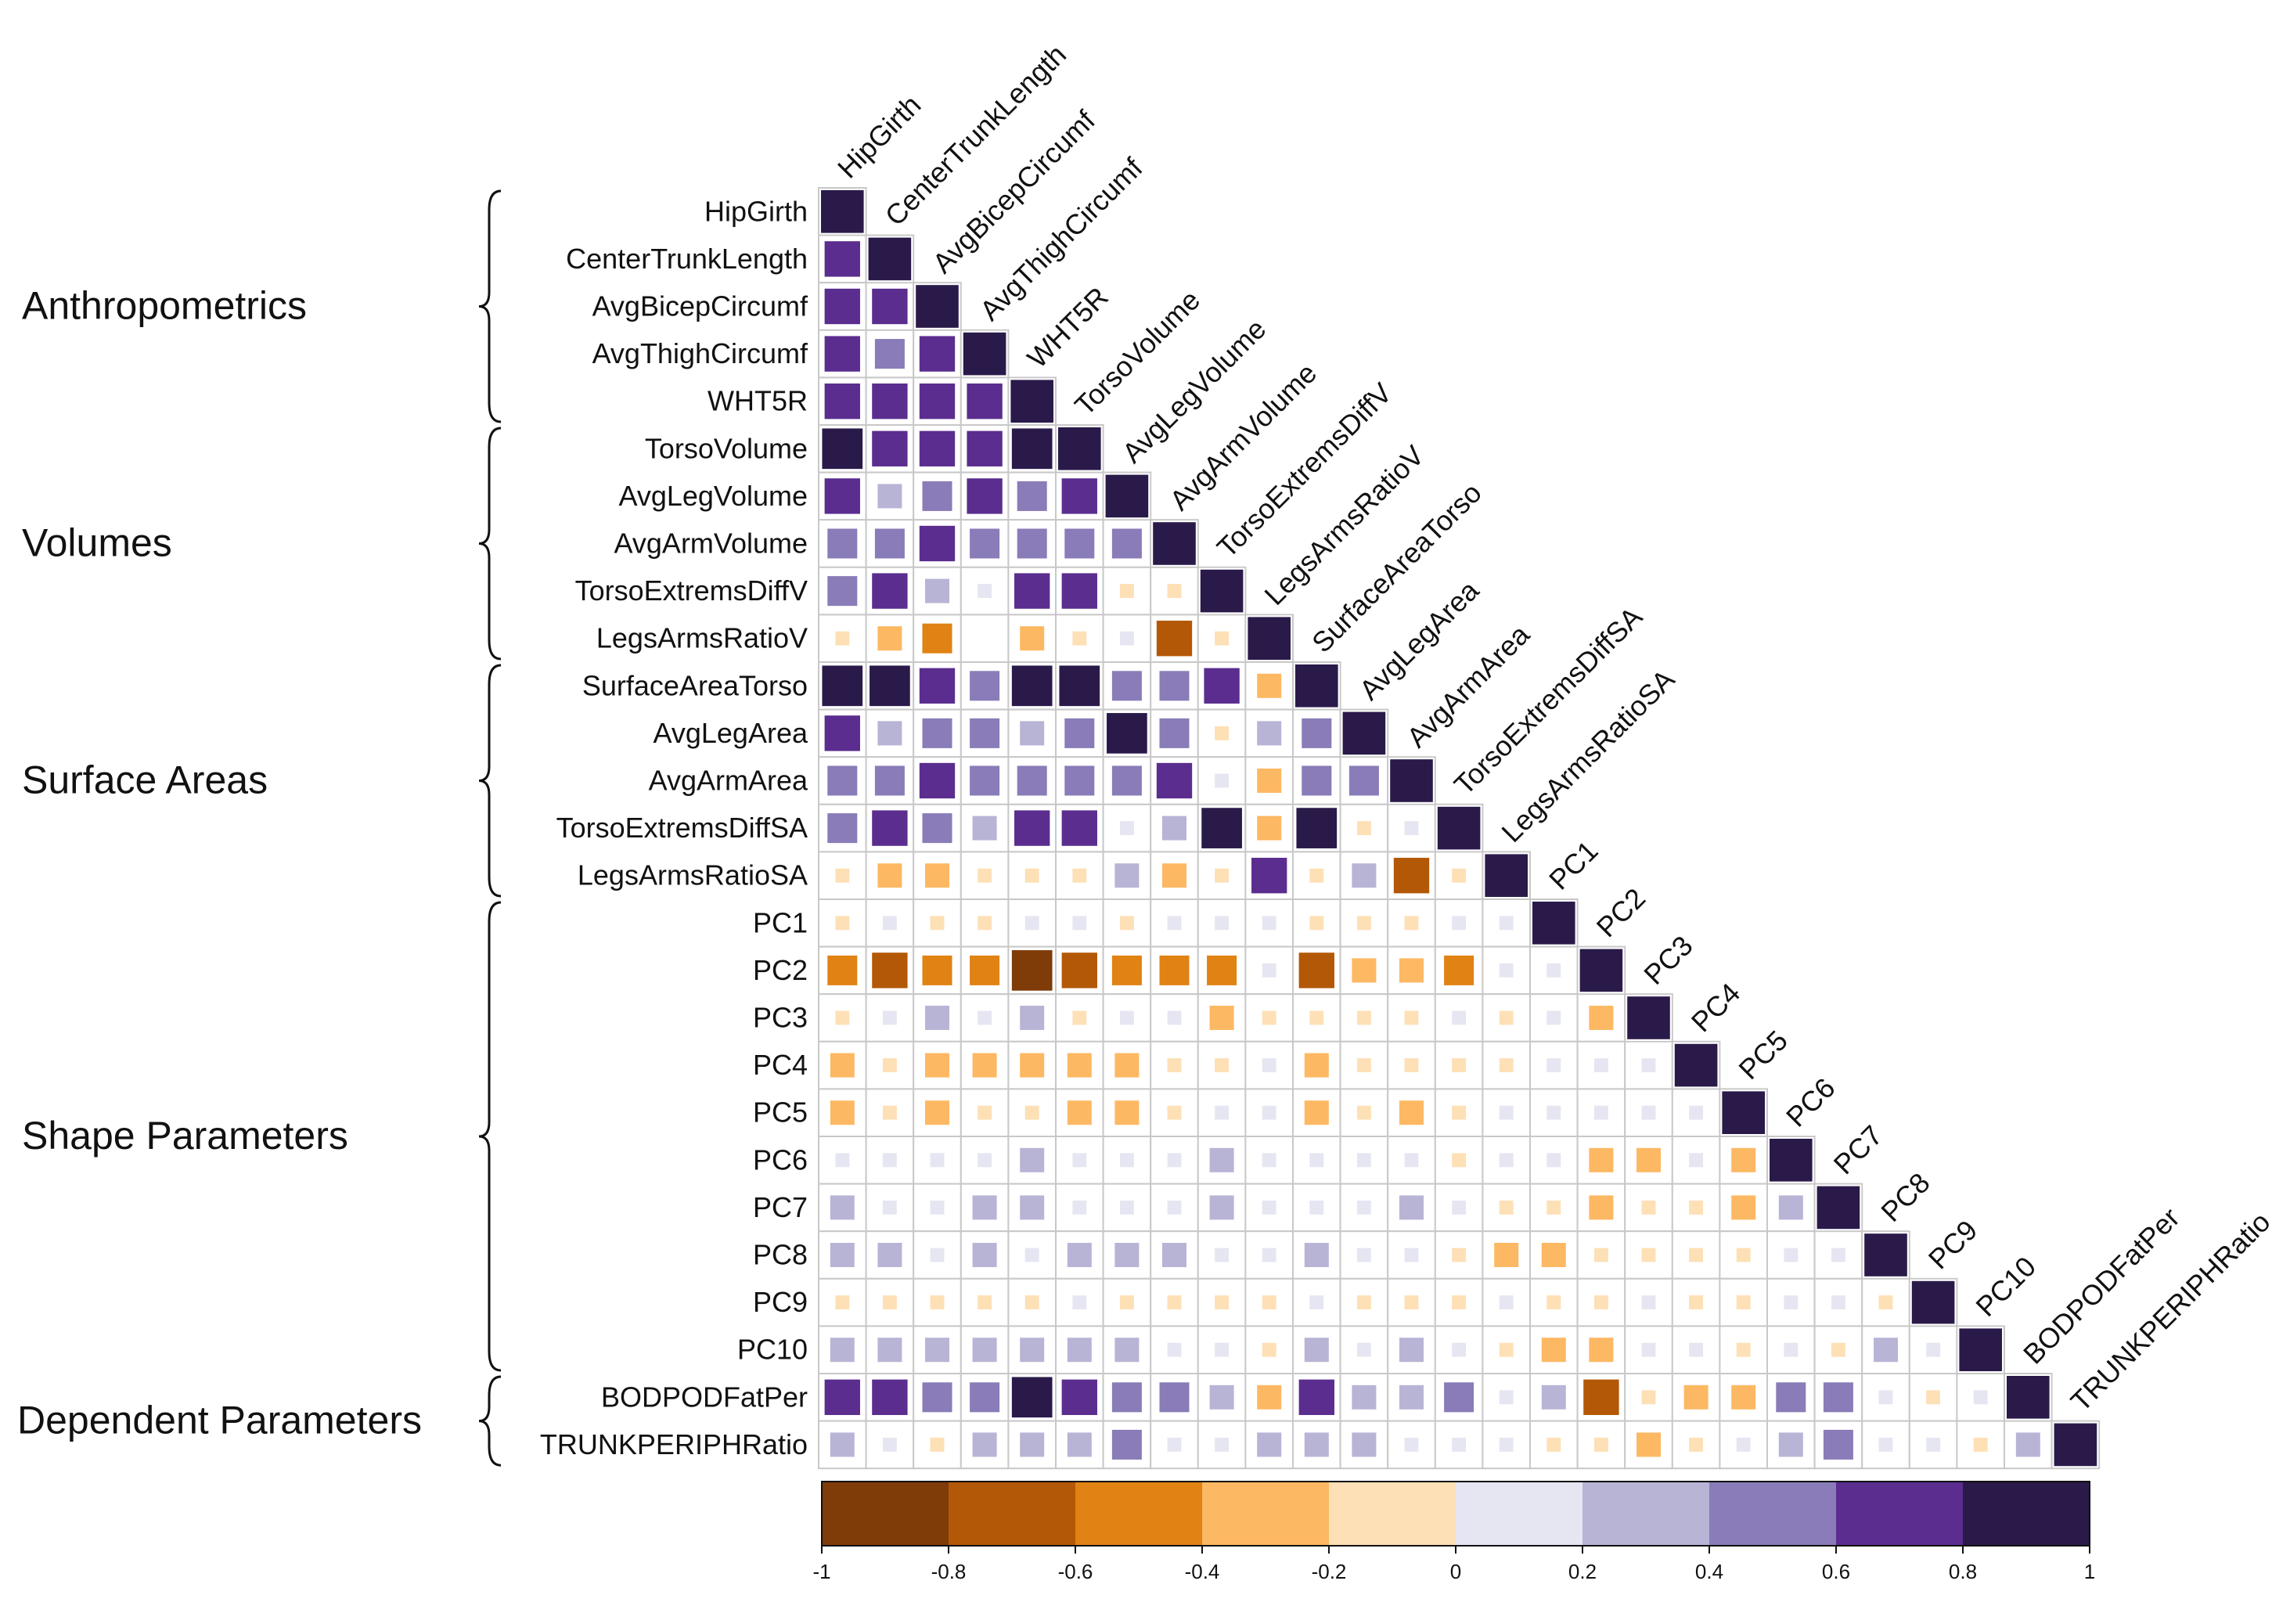 This screenshot has width=2290, height=1624. What do you see at coordinates (1600, 1065) in the screenshot?
I see `corr-cell-PC4-PC2` at bounding box center [1600, 1065].